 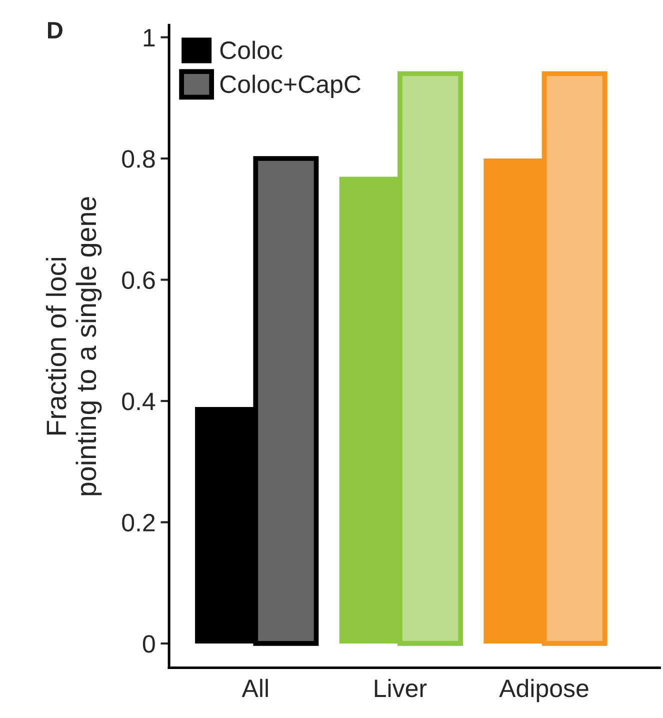 I want to click on y-tick-label: 1, so click(x=149, y=37).